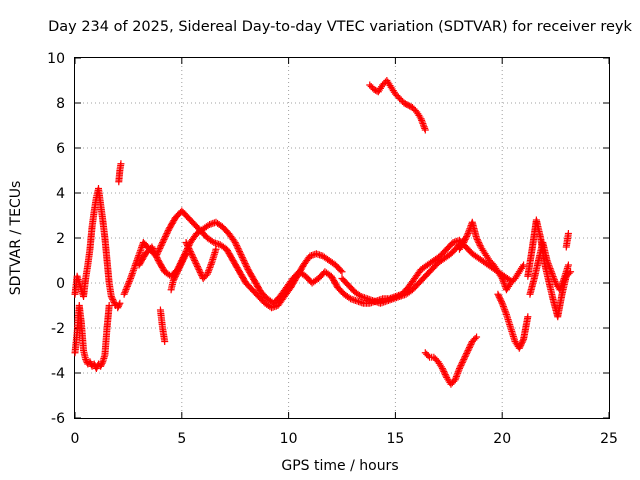  What do you see at coordinates (60, 104) in the screenshot?
I see `y-tick-label: 8` at bounding box center [60, 104].